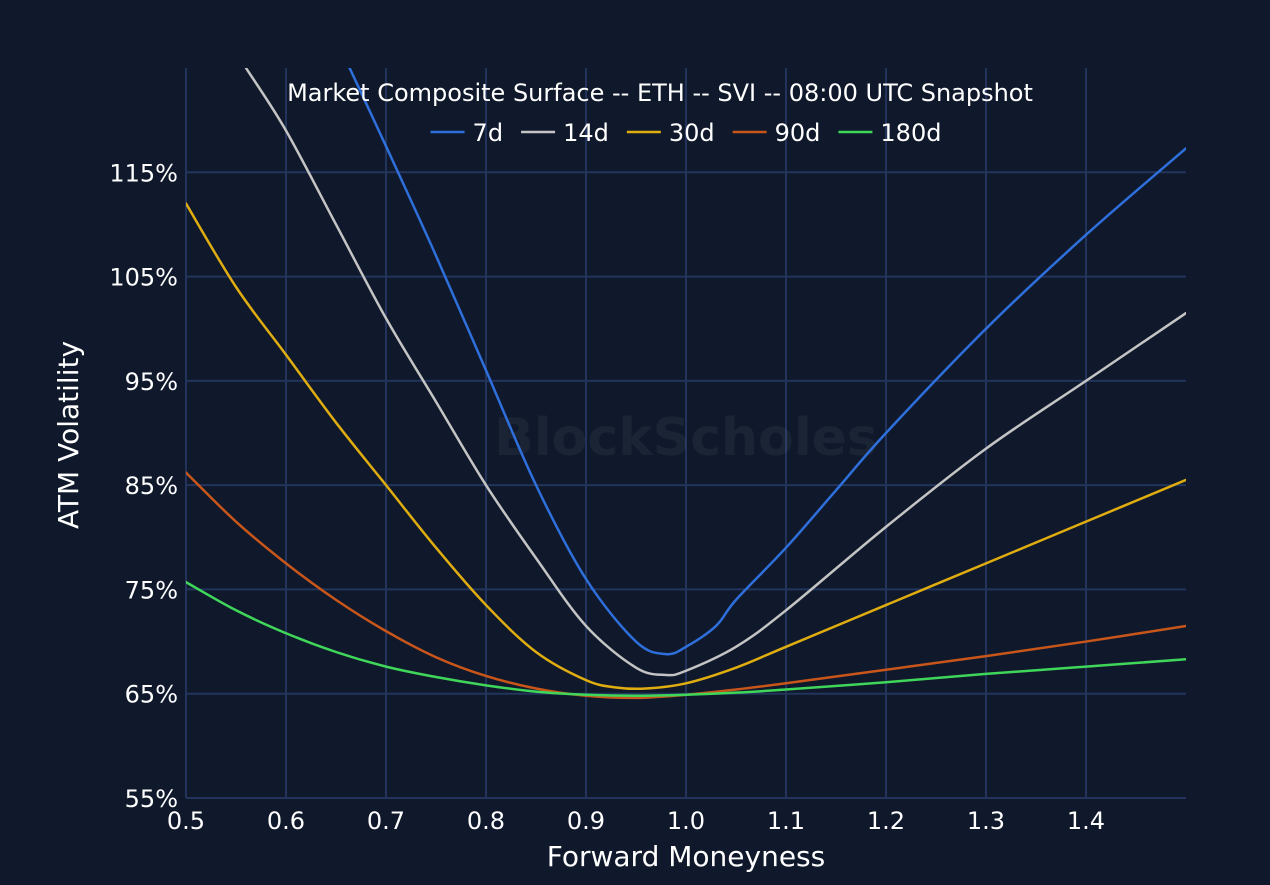 This screenshot has height=885, width=1270. I want to click on x-tick-label: 0.8, so click(486, 821).